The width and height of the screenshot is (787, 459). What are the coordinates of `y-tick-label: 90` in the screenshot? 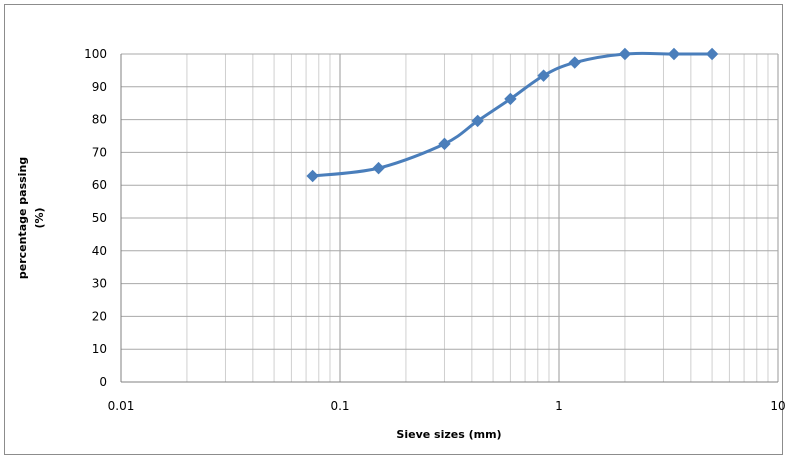 It's located at (99, 87).